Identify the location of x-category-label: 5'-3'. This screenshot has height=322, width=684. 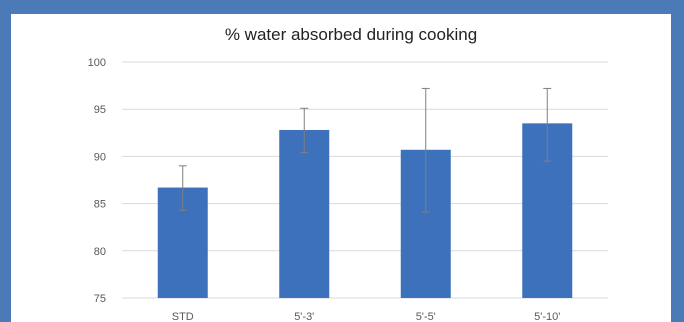
(304, 316).